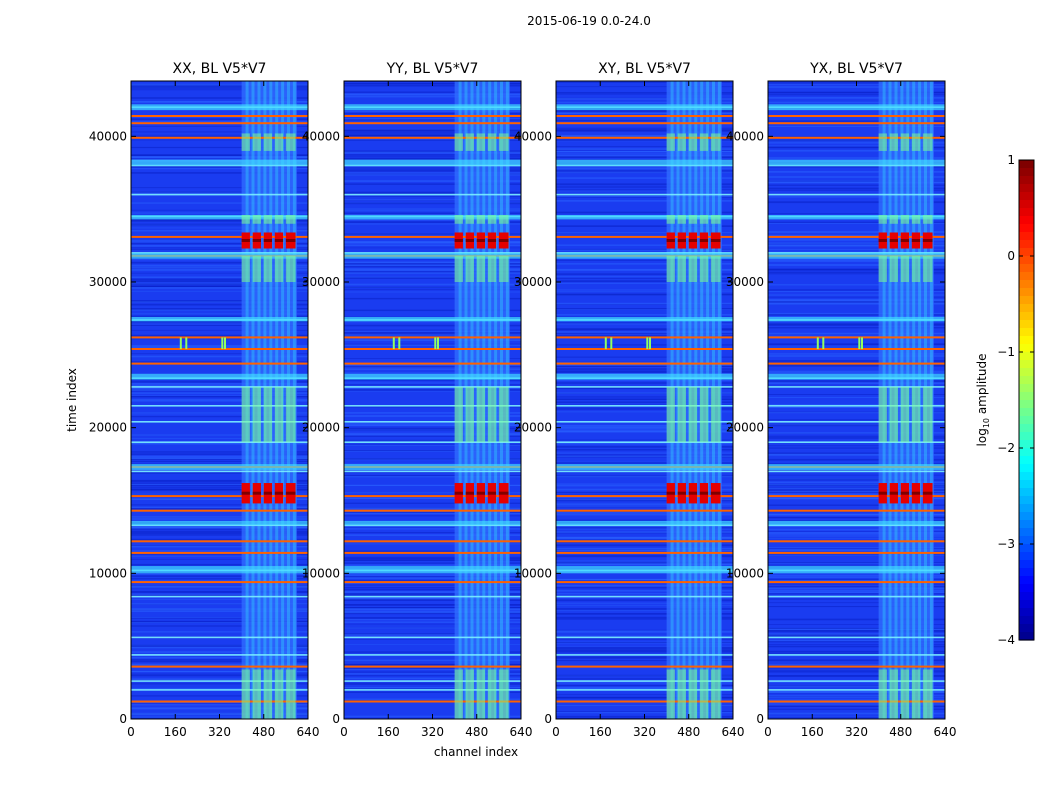  Describe the element at coordinates (548, 719) in the screenshot. I see `y-tick-label: 0` at that location.